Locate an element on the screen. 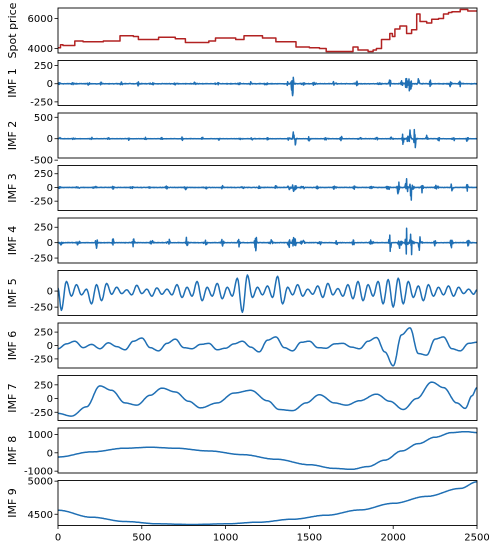 The image size is (495, 550). y-tick-label: -1000 is located at coordinates (38, 472).